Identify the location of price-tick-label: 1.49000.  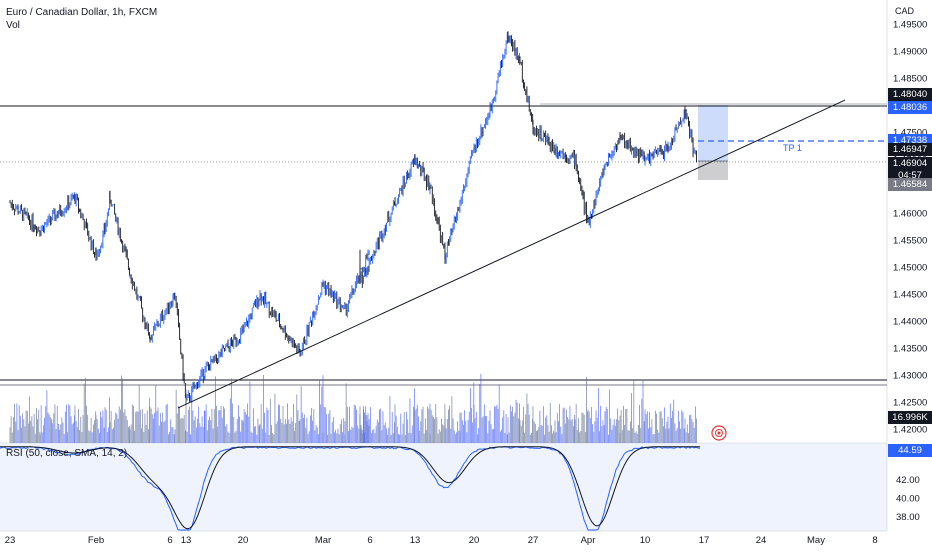
(910, 52).